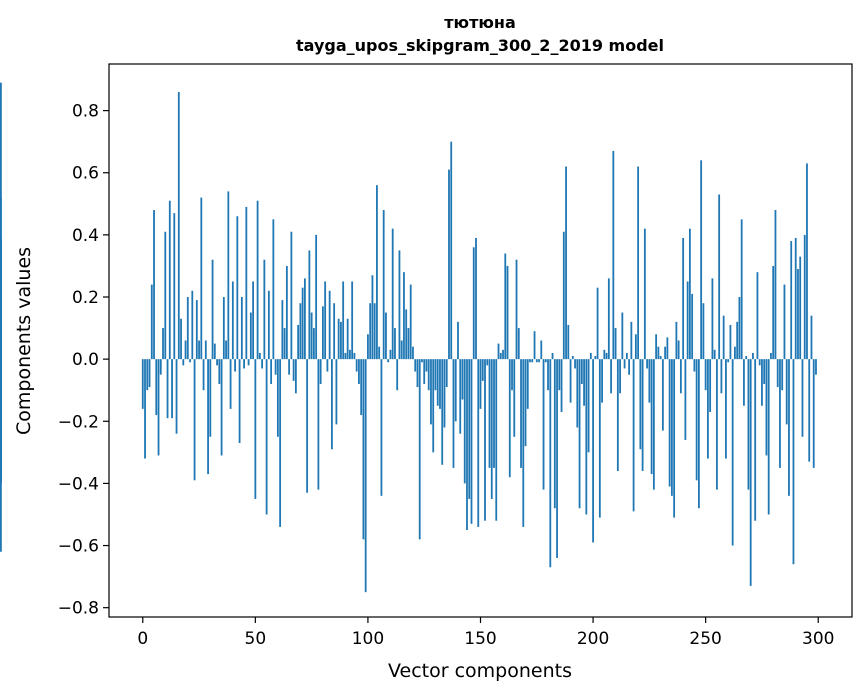 The image size is (867, 696). I want to click on x-tick-label-50: 50, so click(256, 639).